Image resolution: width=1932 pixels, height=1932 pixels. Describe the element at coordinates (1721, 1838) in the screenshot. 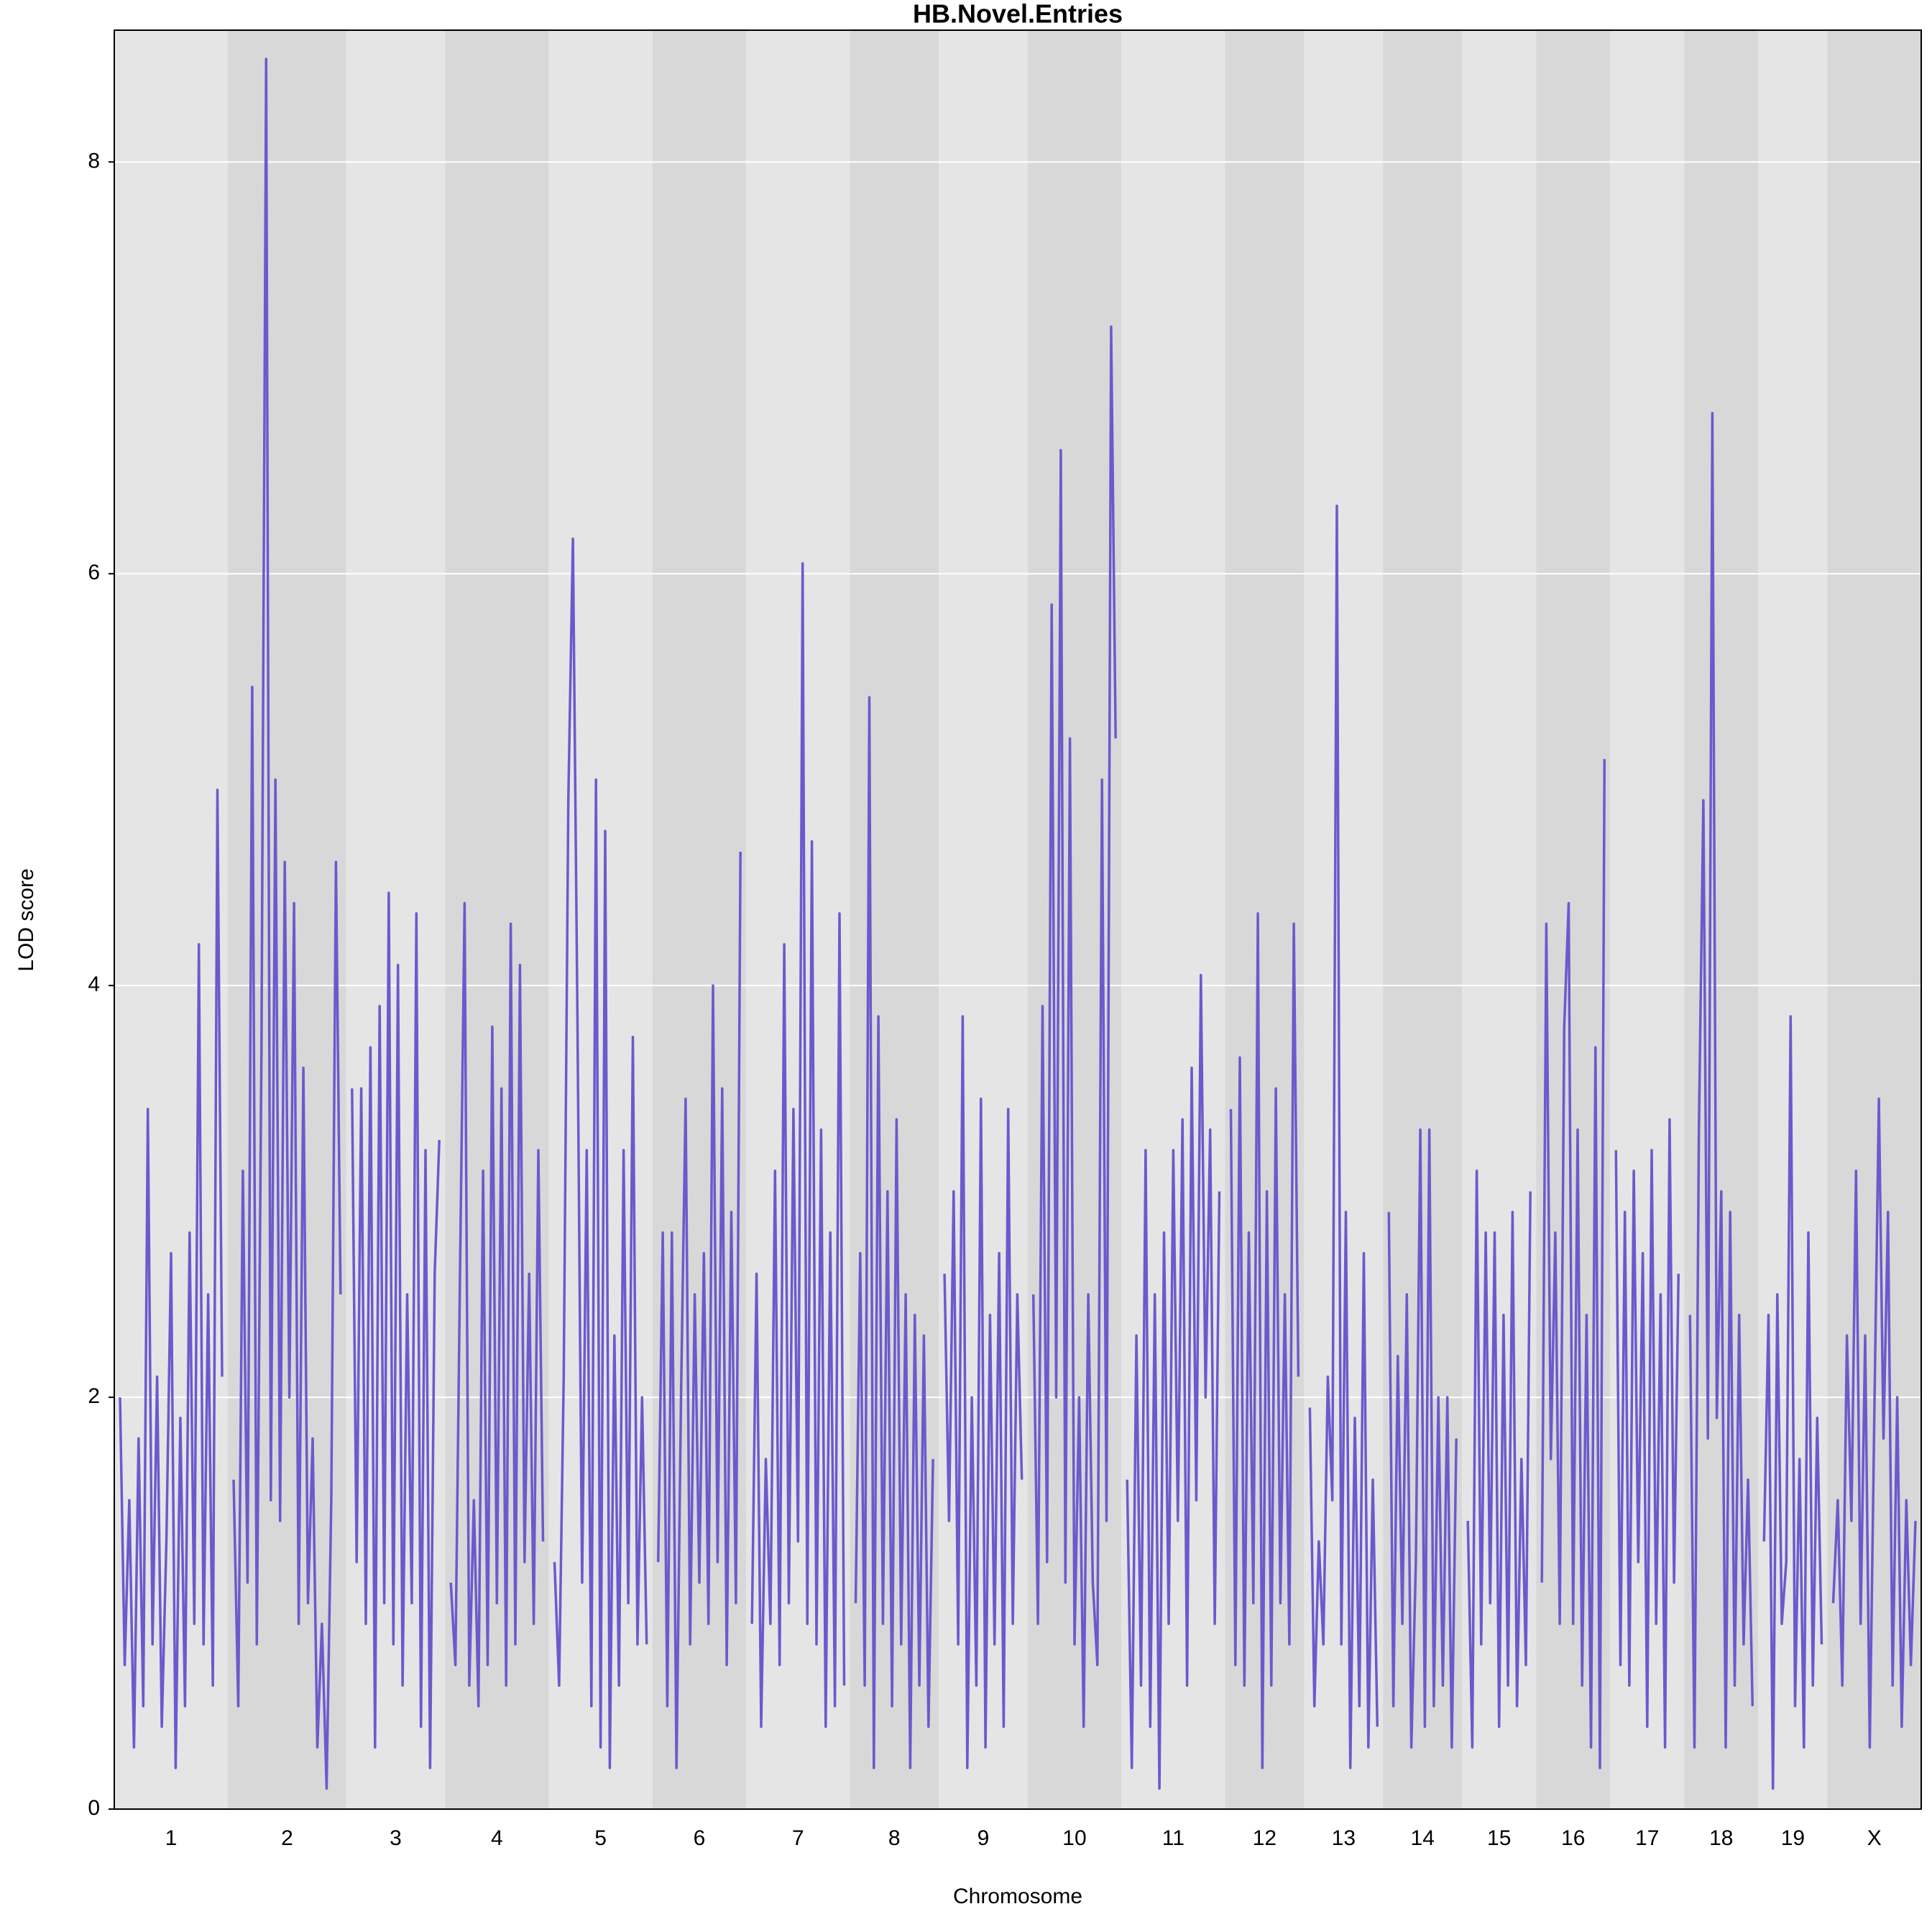

I see `x-tick-label: 18` at that location.